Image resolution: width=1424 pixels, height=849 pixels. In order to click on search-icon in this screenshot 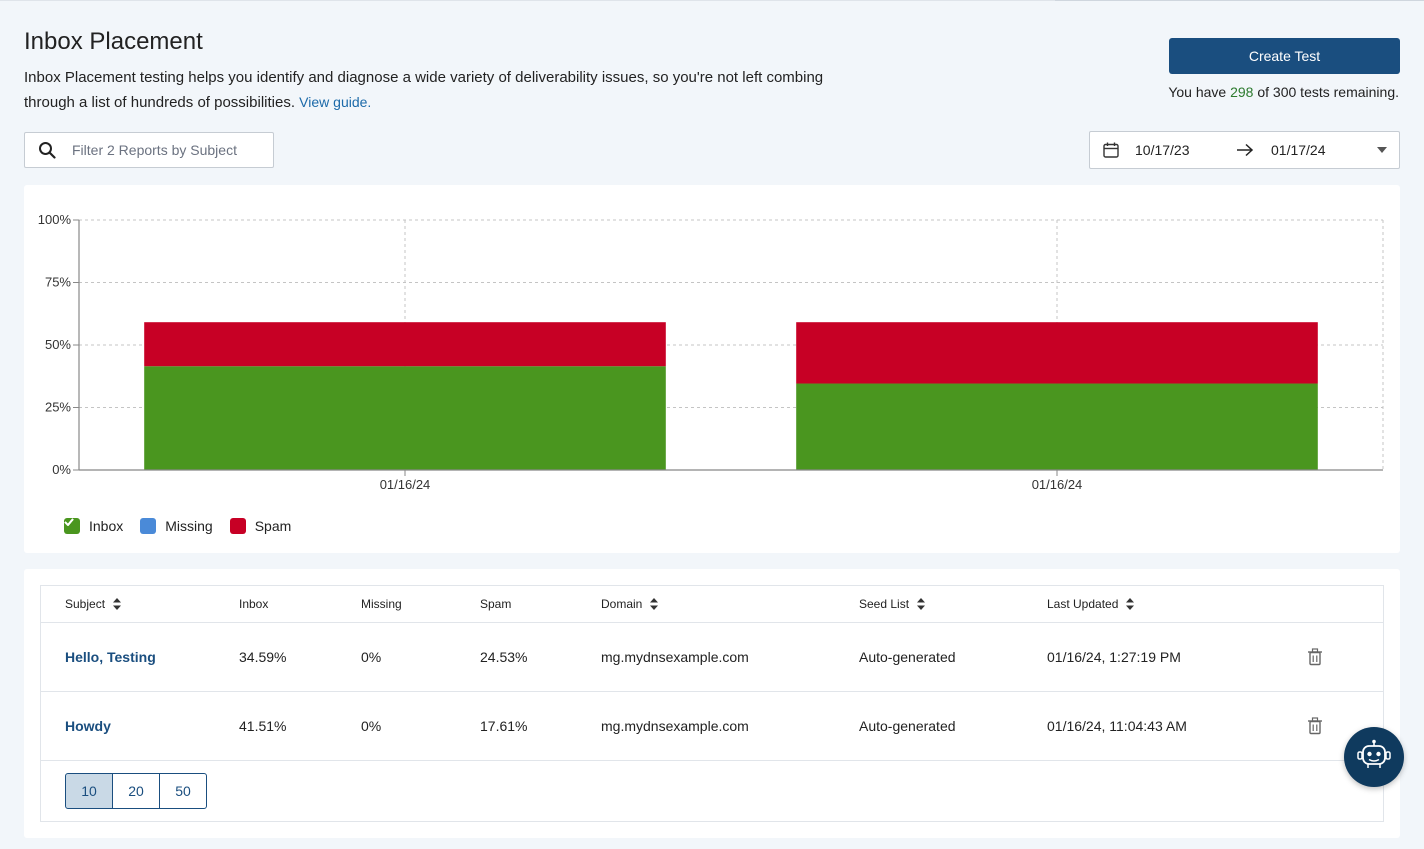, I will do `click(48, 150)`.